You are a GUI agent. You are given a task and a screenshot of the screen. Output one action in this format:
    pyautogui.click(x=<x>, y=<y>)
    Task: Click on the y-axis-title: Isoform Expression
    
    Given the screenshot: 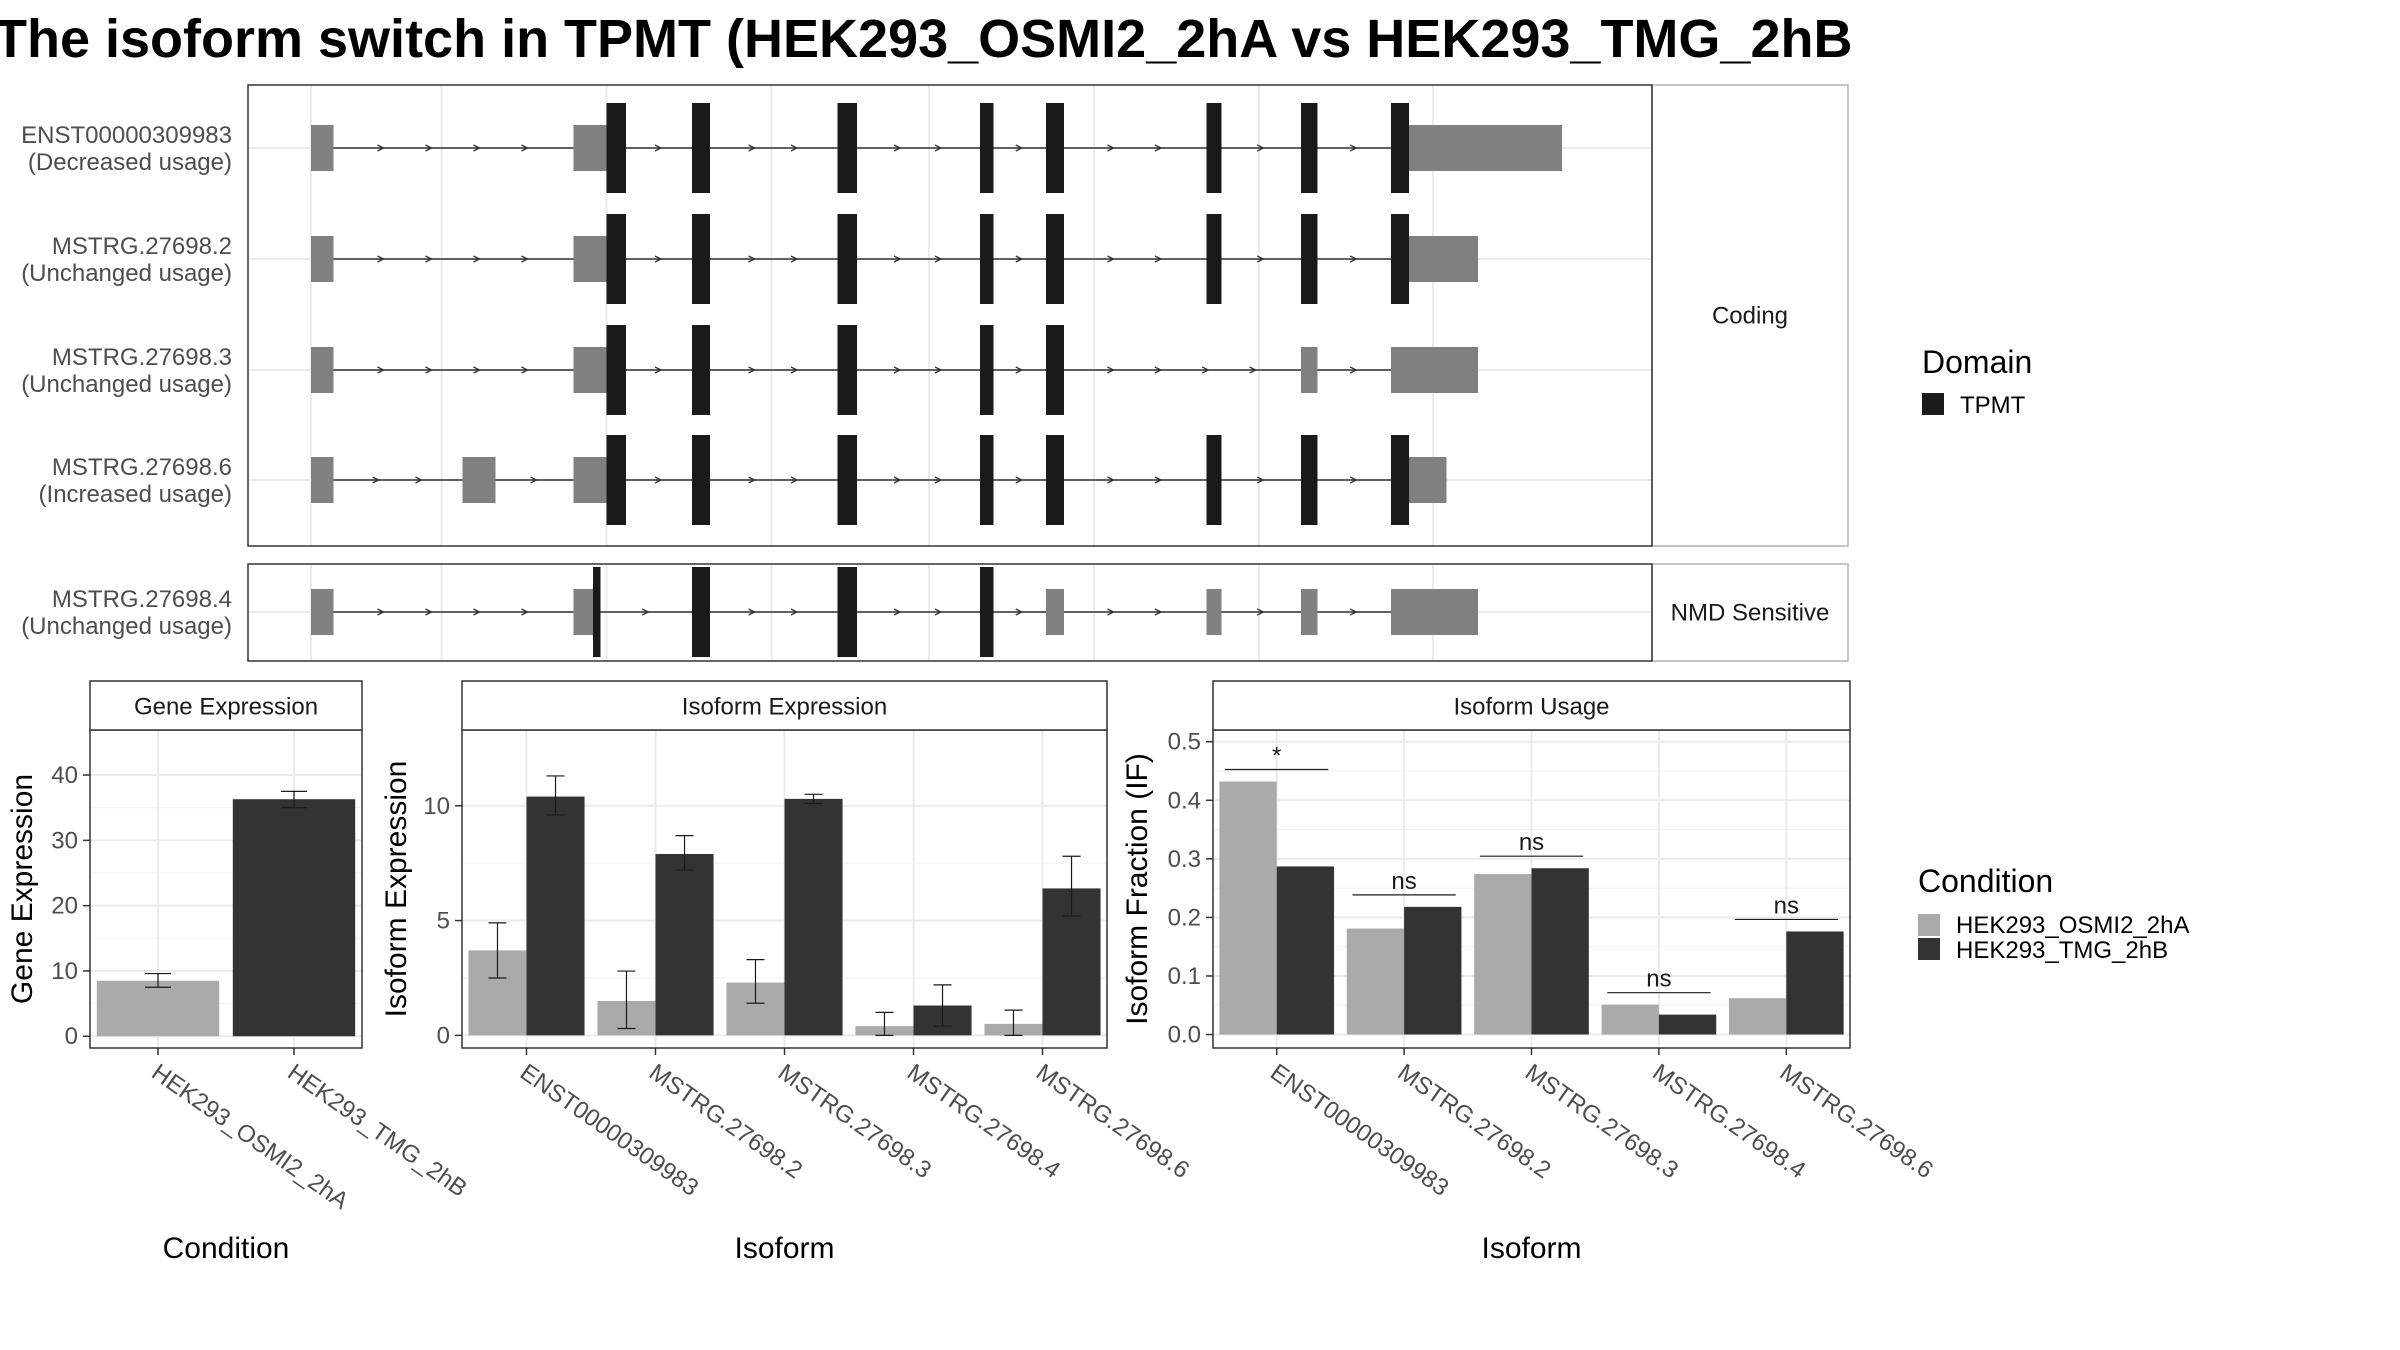 What is the action you would take?
    pyautogui.click(x=396, y=889)
    